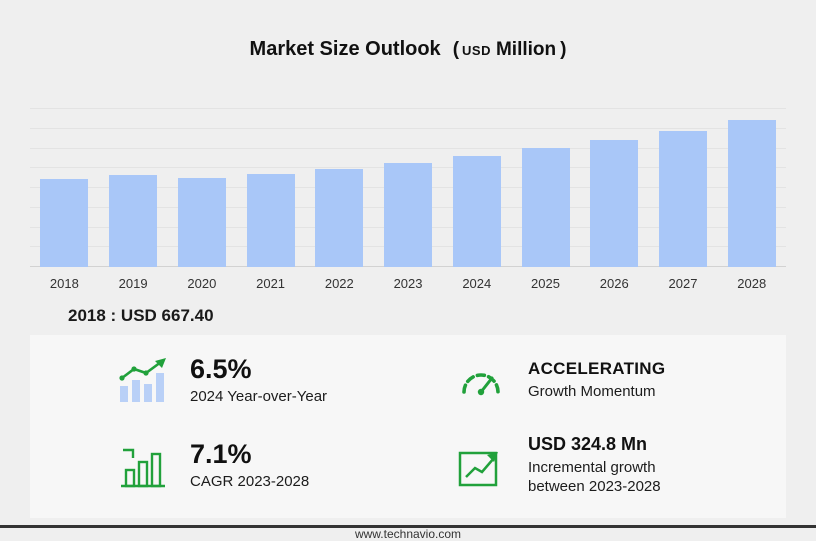 This screenshot has height=541, width=816. What do you see at coordinates (339, 283) in the screenshot?
I see `x-label-2022: 2022` at bounding box center [339, 283].